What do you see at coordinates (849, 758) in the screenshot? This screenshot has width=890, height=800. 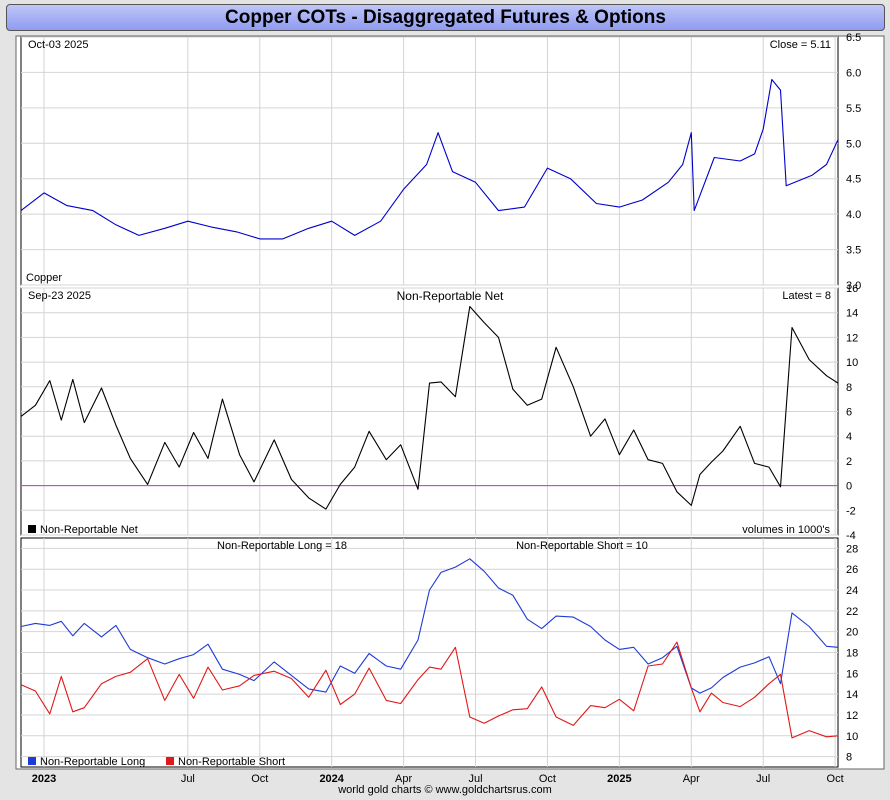 I see `panel-2-ytick: 8` at bounding box center [849, 758].